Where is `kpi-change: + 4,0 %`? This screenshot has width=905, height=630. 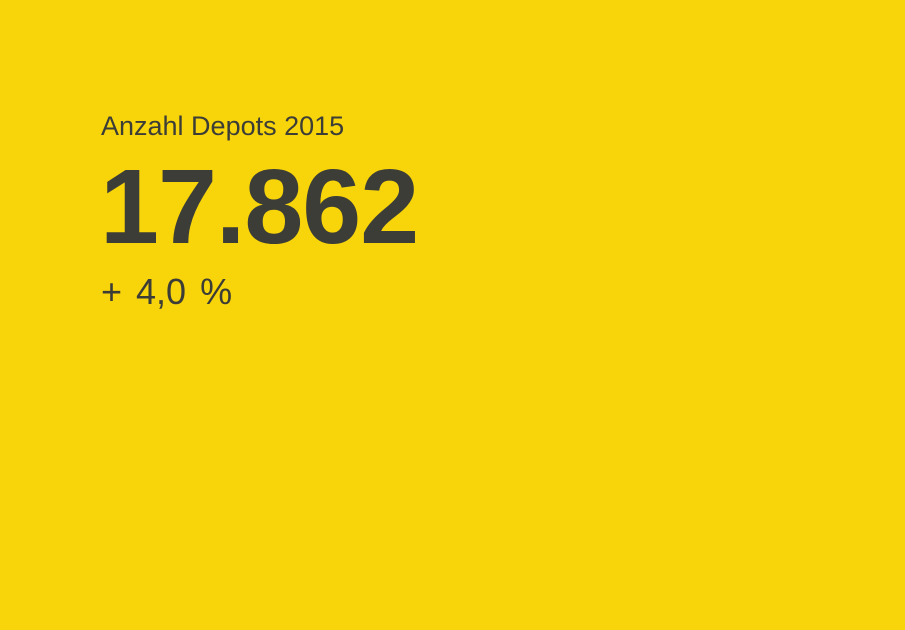
kpi-change: + 4,0 % is located at coordinates (167, 291).